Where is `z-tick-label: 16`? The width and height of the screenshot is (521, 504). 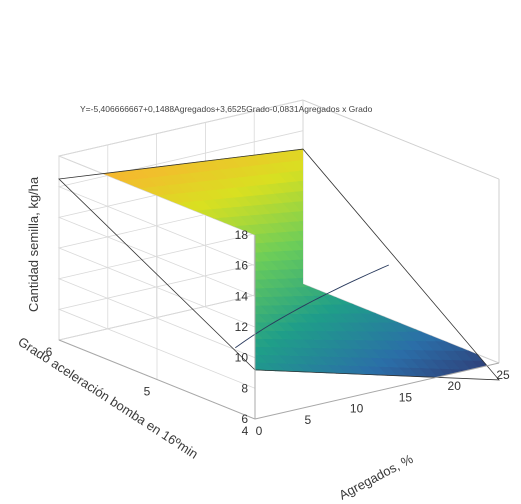 z-tick-label: 16 is located at coordinates (242, 266).